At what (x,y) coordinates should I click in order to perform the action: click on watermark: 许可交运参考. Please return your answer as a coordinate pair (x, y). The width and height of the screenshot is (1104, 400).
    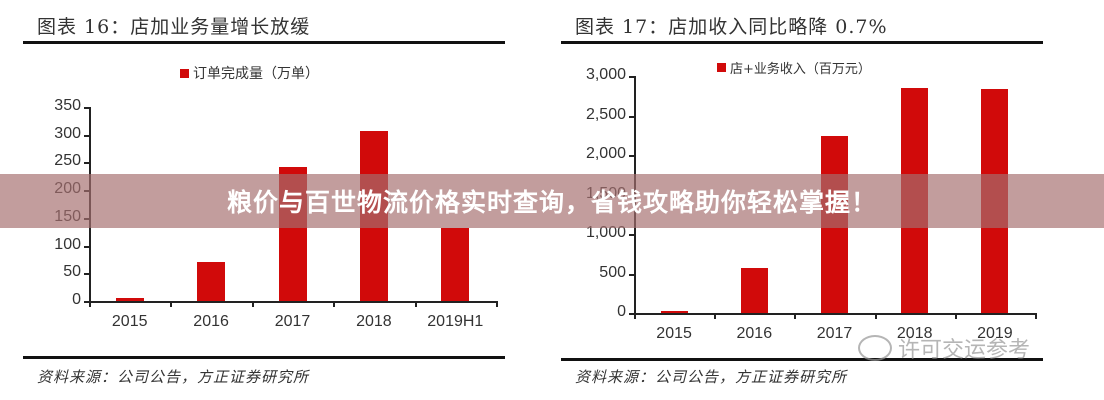
    Looking at the image, I should click on (944, 348).